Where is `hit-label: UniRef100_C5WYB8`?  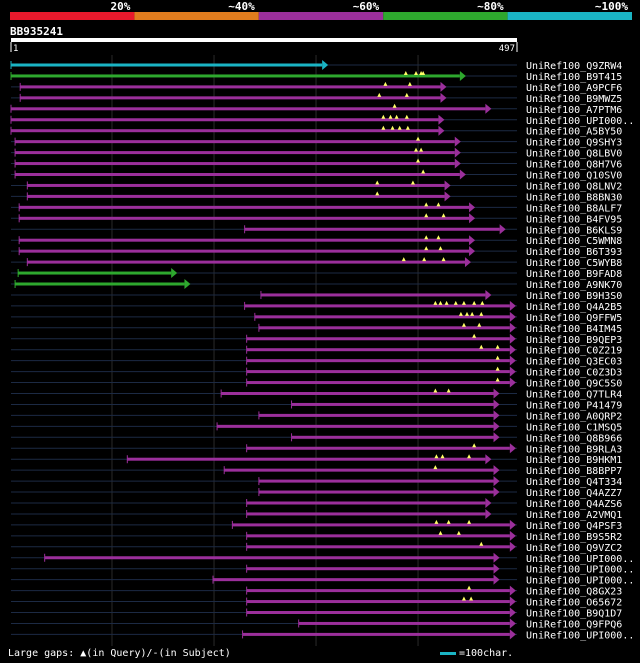
hit-label: UniRef100_C5WYB8 is located at coordinates (574, 263).